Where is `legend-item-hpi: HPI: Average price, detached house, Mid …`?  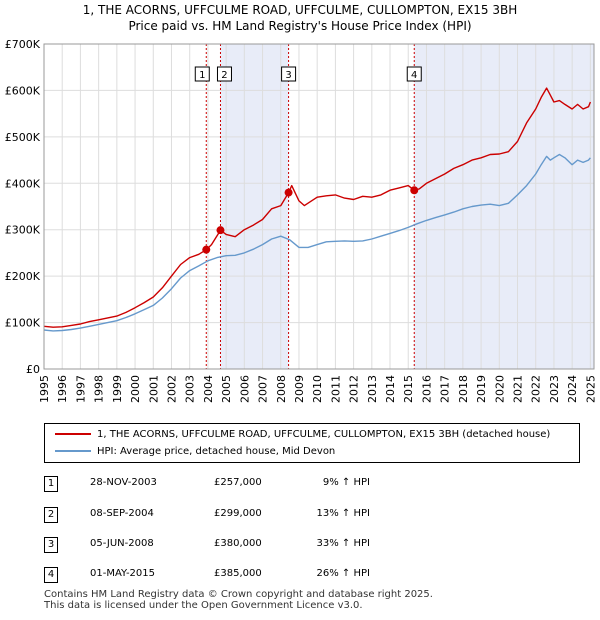 legend-item-hpi: HPI: Average price, detached house, Mid … is located at coordinates (195, 452).